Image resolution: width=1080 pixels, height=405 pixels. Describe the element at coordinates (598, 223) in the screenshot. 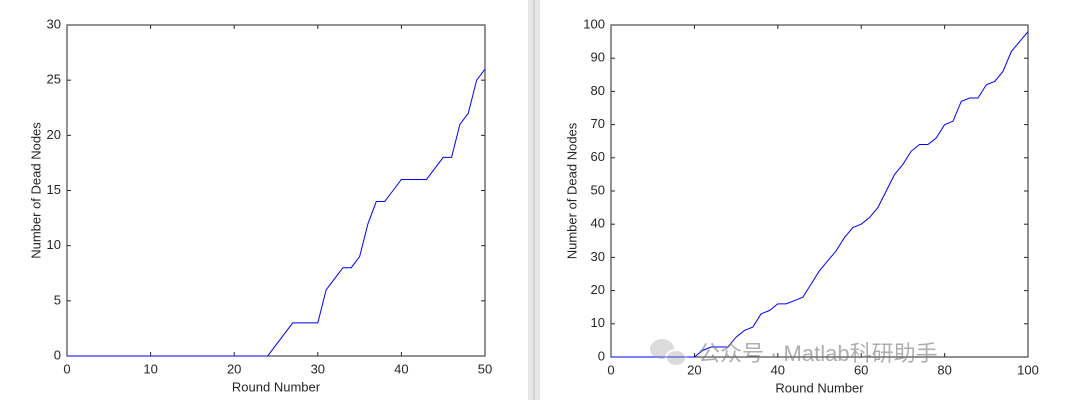

I see `y-tick-label: 40` at that location.